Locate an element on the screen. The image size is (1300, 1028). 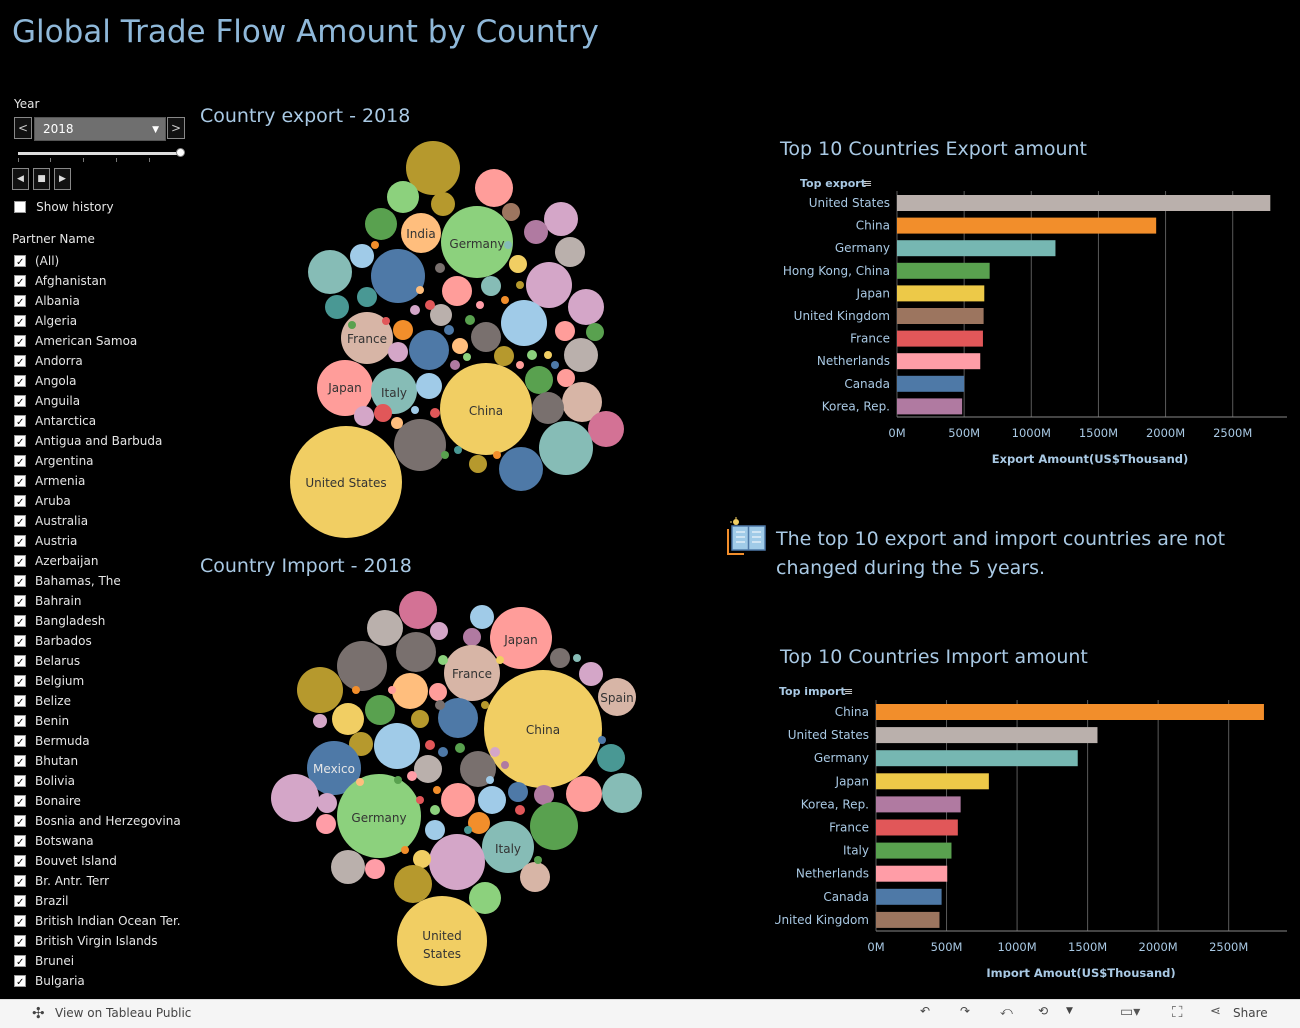
partner-filter-item: Afghanistan is located at coordinates (104, 281).